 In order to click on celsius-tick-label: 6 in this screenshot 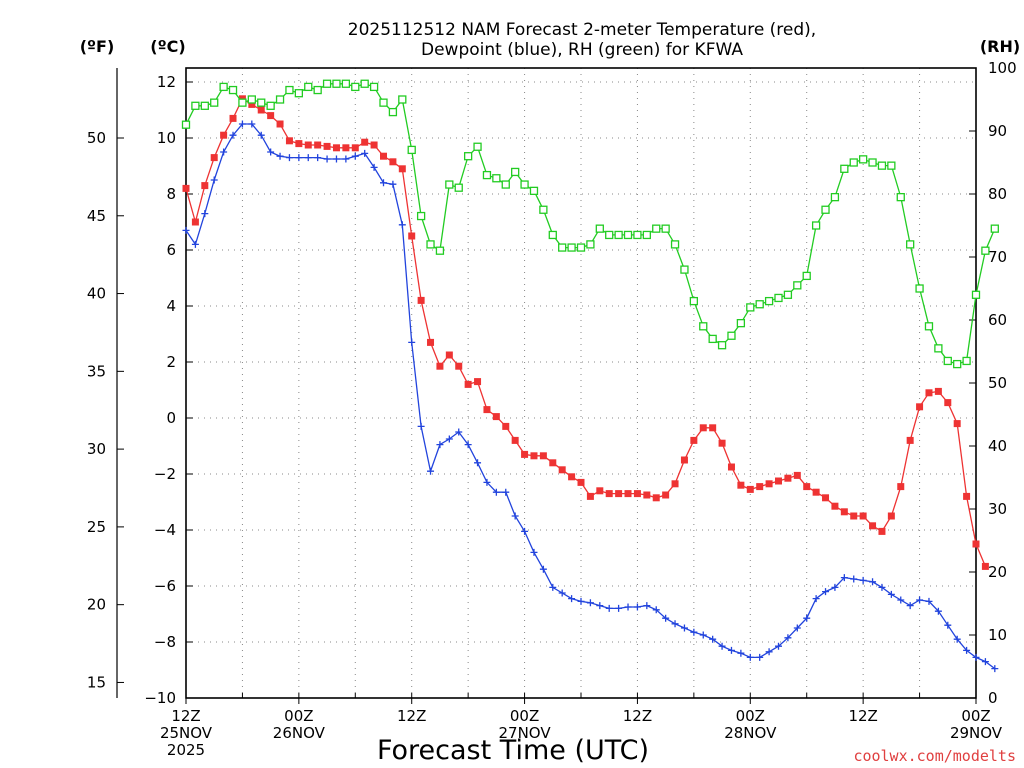, I will do `click(171, 250)`.